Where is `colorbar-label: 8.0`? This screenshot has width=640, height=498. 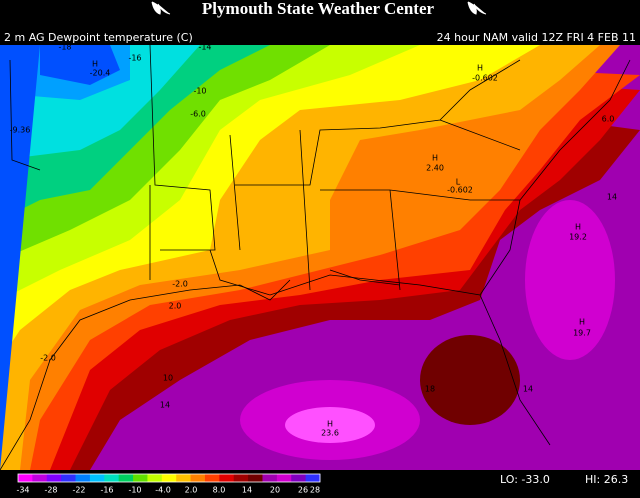
colorbar-label: 8.0 is located at coordinates (219, 490).